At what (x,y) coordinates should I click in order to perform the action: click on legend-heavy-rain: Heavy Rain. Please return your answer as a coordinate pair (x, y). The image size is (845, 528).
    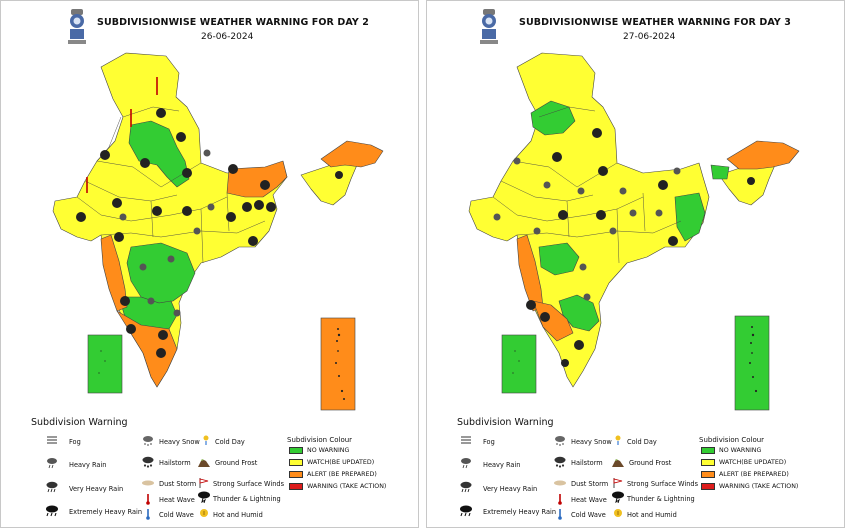
    Looking at the image, I should click on (502, 465).